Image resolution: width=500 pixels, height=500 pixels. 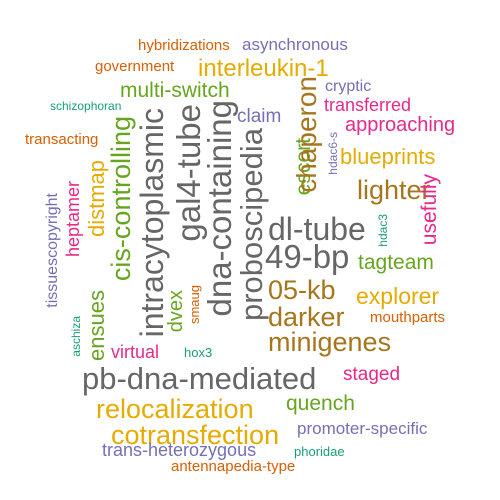 I want to click on word-schizophoran: schizophoran, so click(x=86, y=106).